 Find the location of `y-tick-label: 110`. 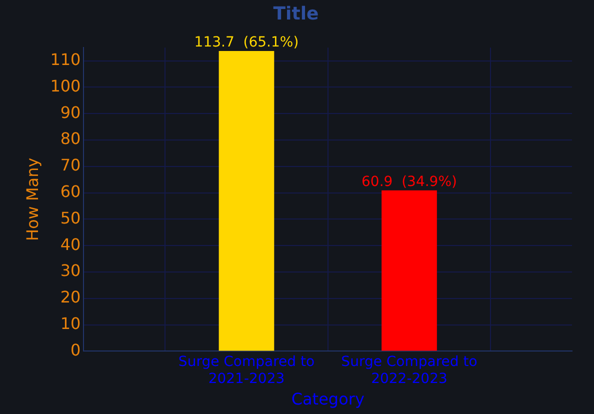

y-tick-label: 110 is located at coordinates (65, 59).